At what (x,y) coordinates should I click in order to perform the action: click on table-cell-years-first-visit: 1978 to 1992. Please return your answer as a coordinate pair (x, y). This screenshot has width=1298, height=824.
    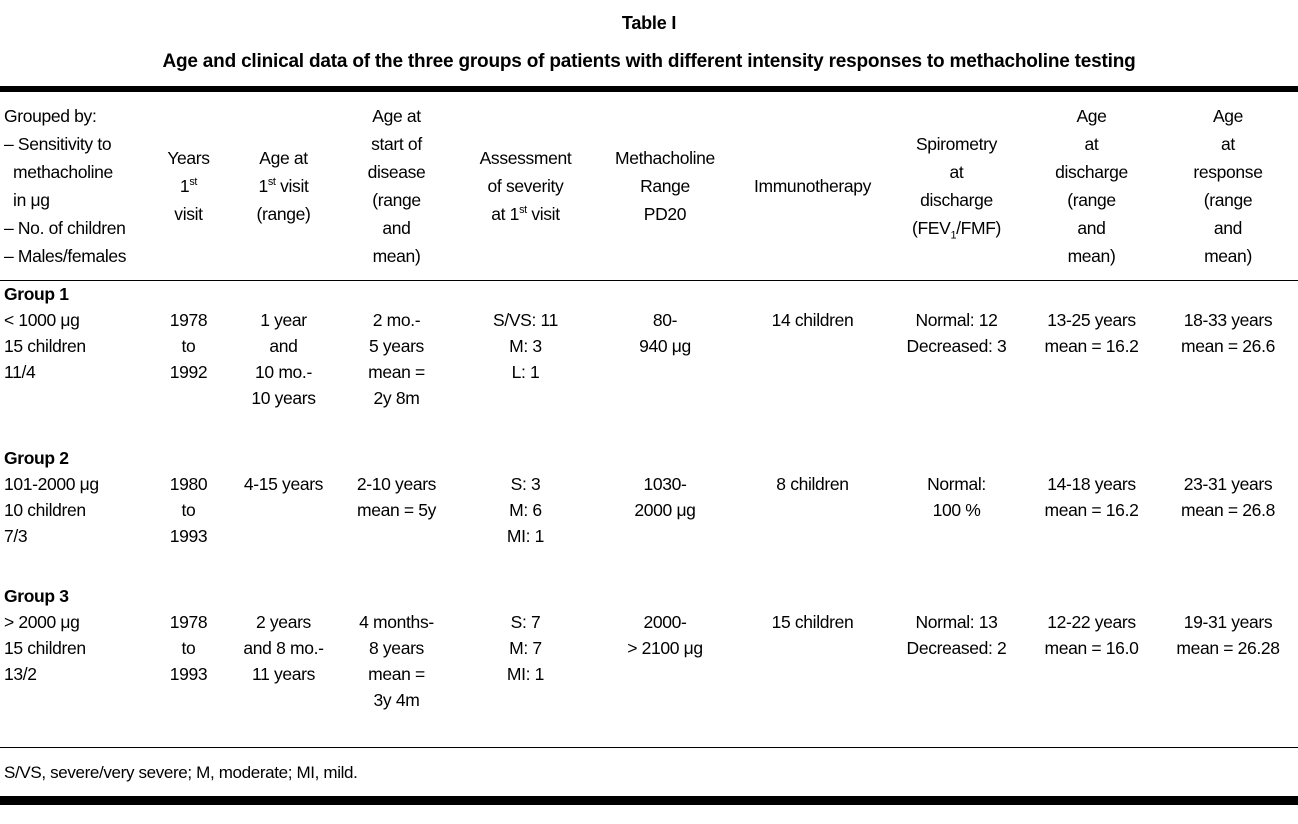
    Looking at the image, I should click on (188, 346).